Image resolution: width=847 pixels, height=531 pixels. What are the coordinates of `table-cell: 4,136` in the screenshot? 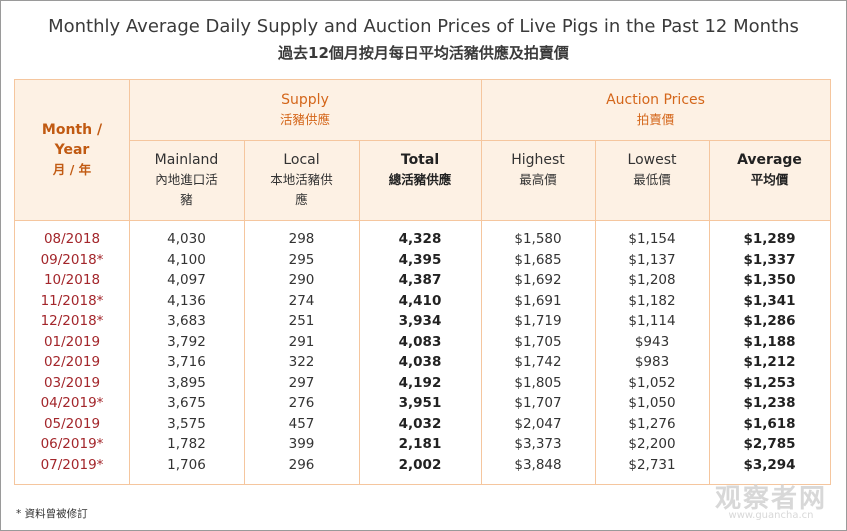 It's located at (186, 300).